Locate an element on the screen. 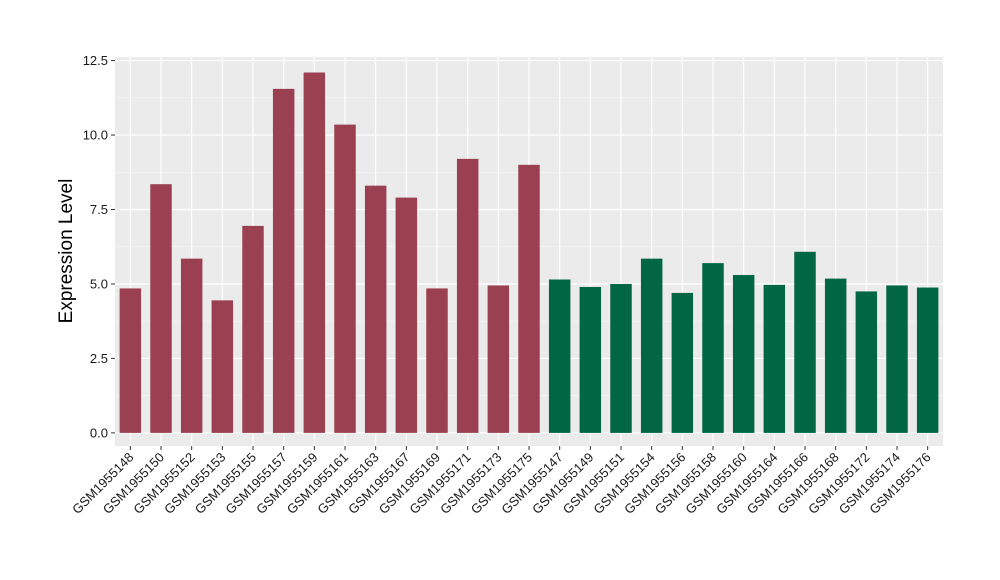  bar-GSM1955164 is located at coordinates (774, 358).